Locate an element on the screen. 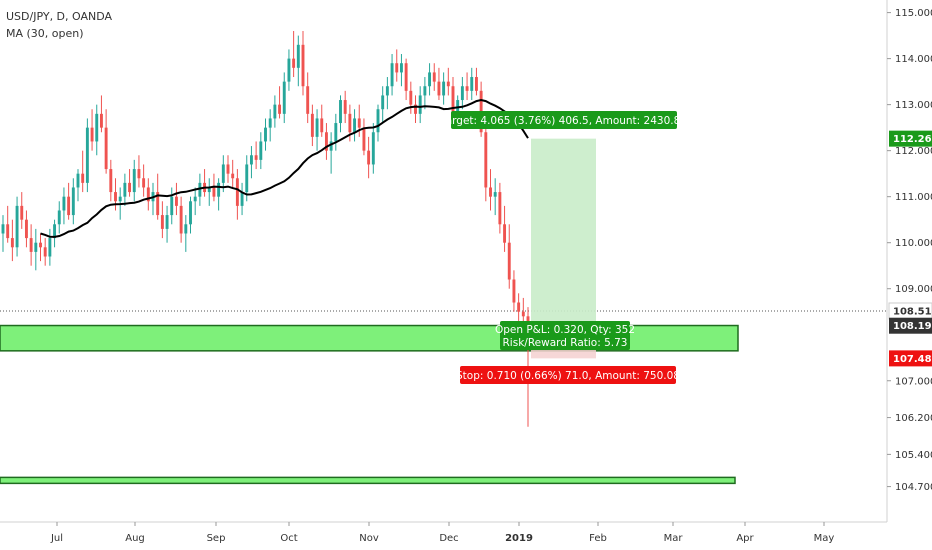 Image resolution: width=932 pixels, height=550 pixels. stop-price-tag: 107.486 is located at coordinates (910, 358).